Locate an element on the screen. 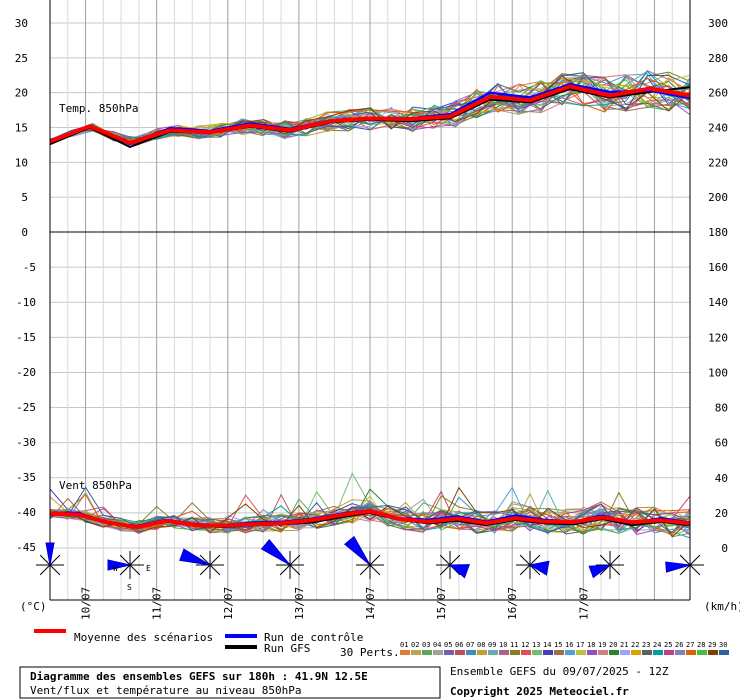  pert-number: 09 is located at coordinates (492, 645).